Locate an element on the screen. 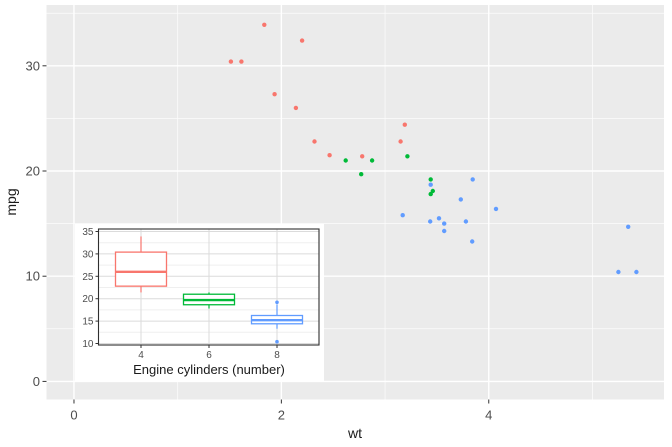 The width and height of the screenshot is (672, 447). inset-tick-labels: 10 15 20 25 30 35 4 6 8 is located at coordinates (181, 294).